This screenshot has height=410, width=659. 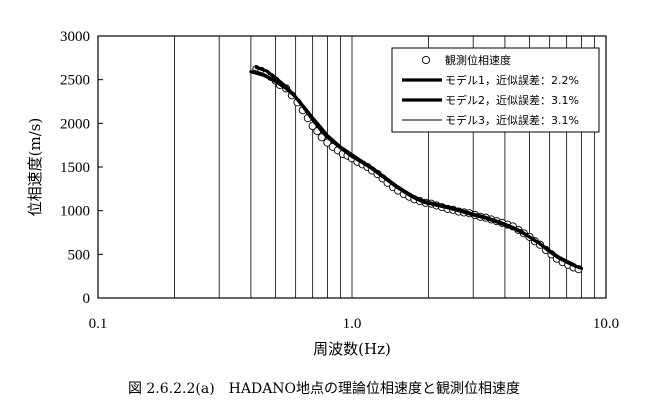 What do you see at coordinates (606, 324) in the screenshot?
I see `x-tick-label: 10.0` at bounding box center [606, 324].